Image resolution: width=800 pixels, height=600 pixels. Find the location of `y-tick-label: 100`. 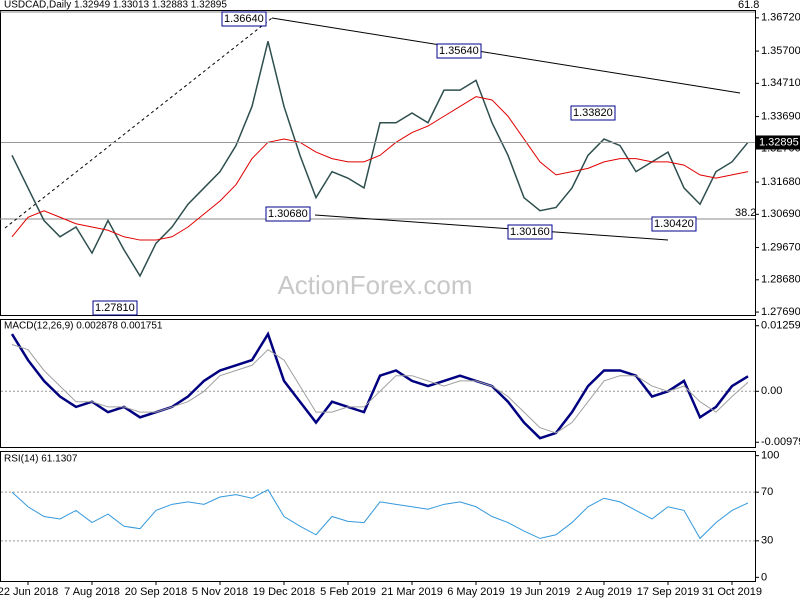

y-tick-label: 100 is located at coordinates (770, 456).